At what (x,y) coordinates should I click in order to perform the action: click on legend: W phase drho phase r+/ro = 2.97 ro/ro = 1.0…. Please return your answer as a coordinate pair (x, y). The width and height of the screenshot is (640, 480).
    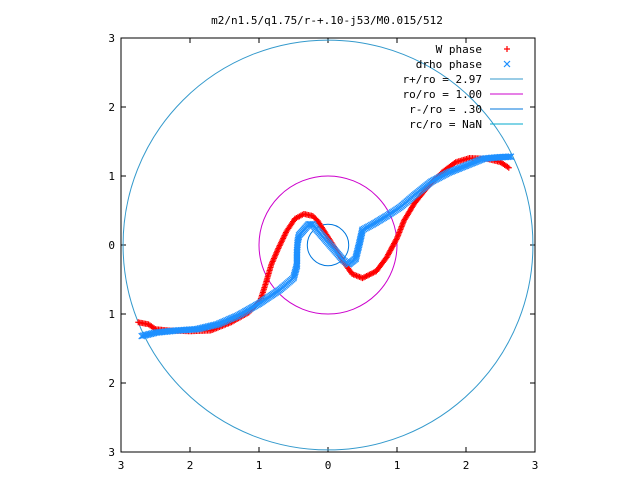
    Looking at the image, I should click on (463, 87).